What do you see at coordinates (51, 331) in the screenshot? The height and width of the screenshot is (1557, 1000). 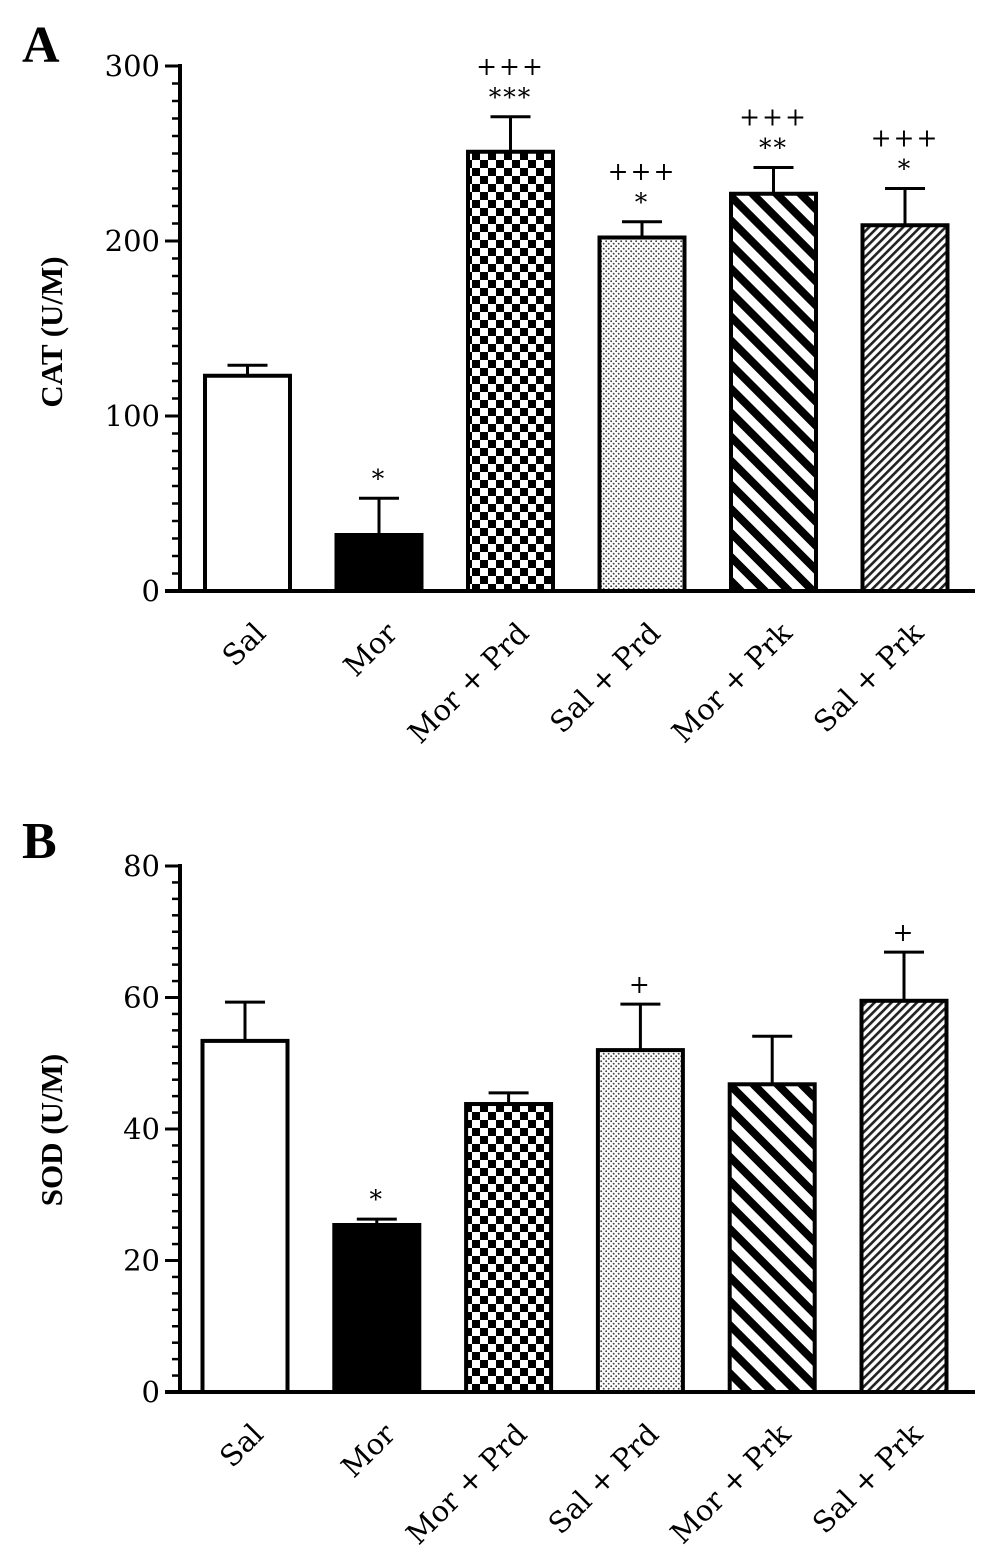 I see `y-axis-label: CAT (U/M)` at bounding box center [51, 331].